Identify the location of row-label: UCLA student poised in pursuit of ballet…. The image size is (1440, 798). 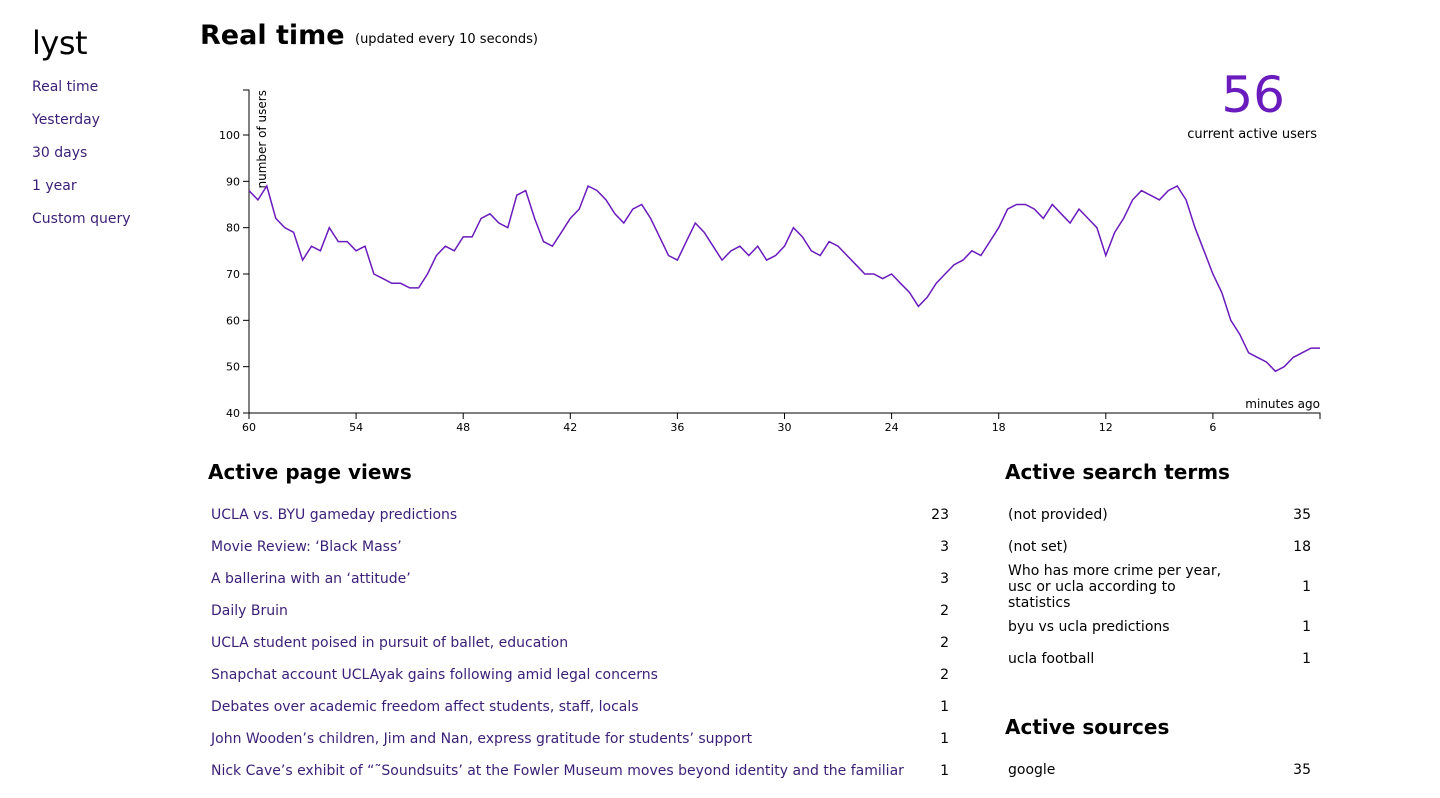
(390, 643).